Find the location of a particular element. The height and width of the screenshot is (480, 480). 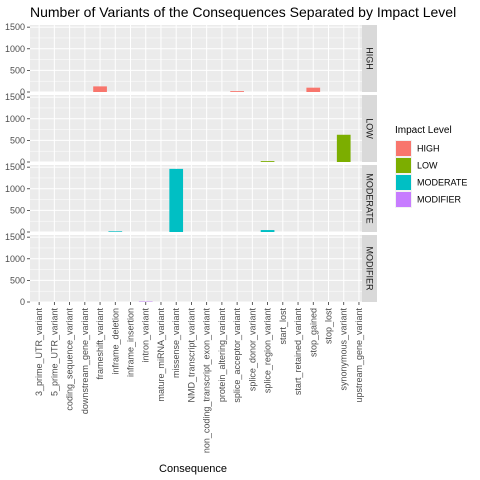

facet-panel-high: 0 500 1000 1500 HIGH is located at coordinates (191, 59).